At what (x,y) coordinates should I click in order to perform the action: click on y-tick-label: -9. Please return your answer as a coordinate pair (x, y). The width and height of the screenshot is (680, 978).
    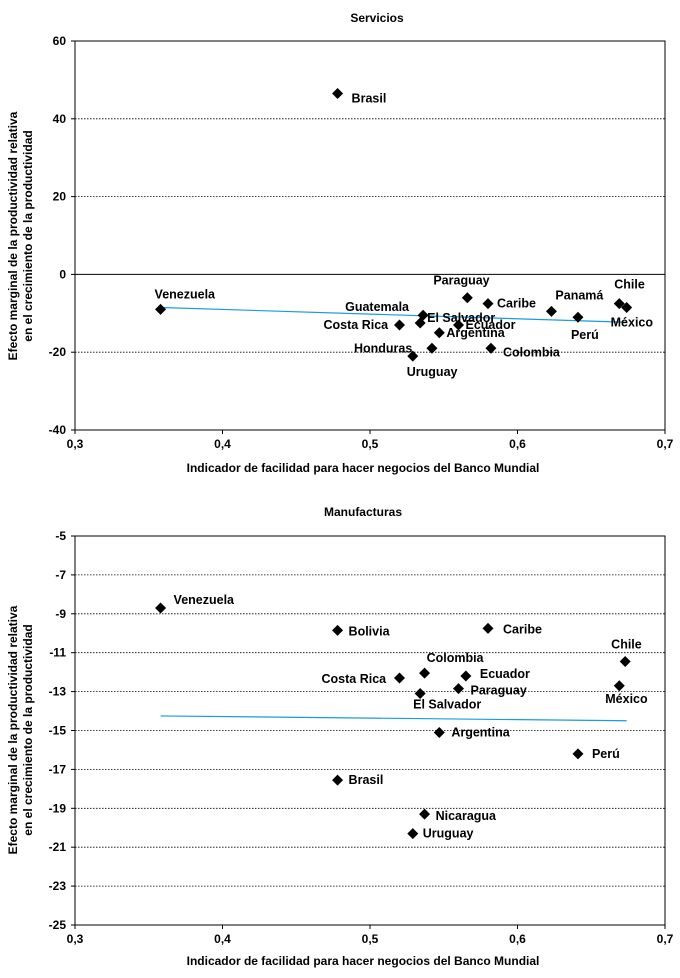
    Looking at the image, I should click on (60, 614).